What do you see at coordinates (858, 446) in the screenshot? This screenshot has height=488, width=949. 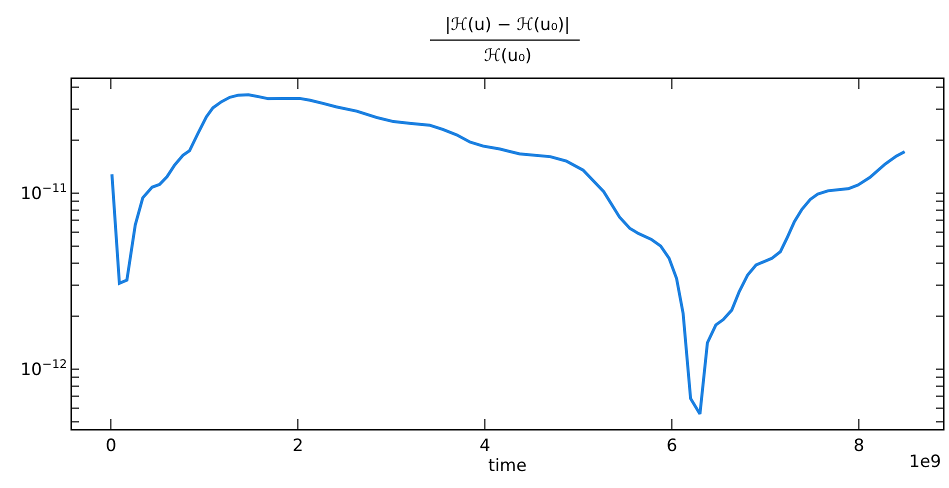 I see `x-tick-label: 8` at bounding box center [858, 446].